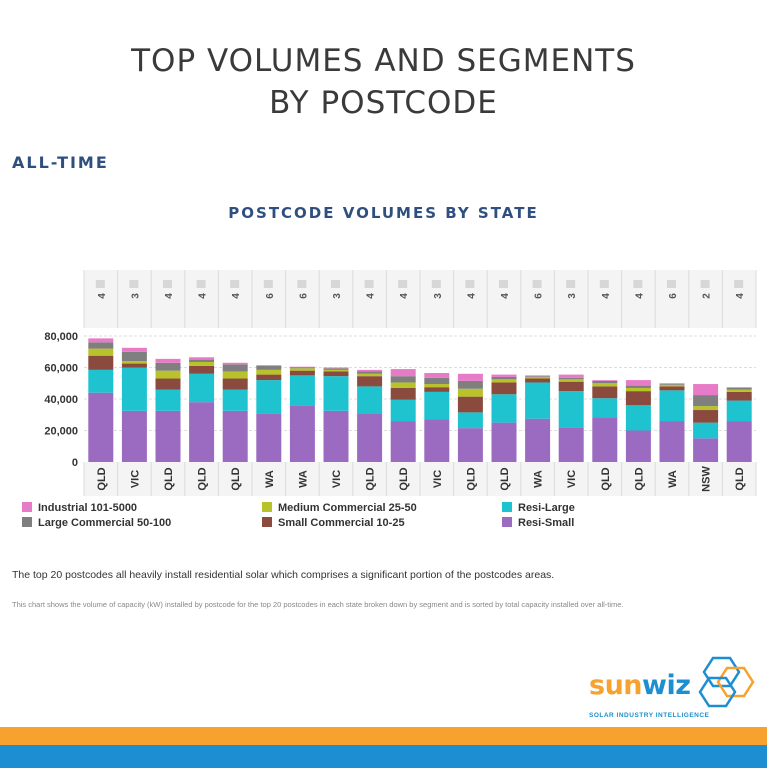 This screenshot has width=767, height=768. I want to click on logo-tagline: SOLAR INDUSTRY INTELLIGENCE, so click(649, 715).